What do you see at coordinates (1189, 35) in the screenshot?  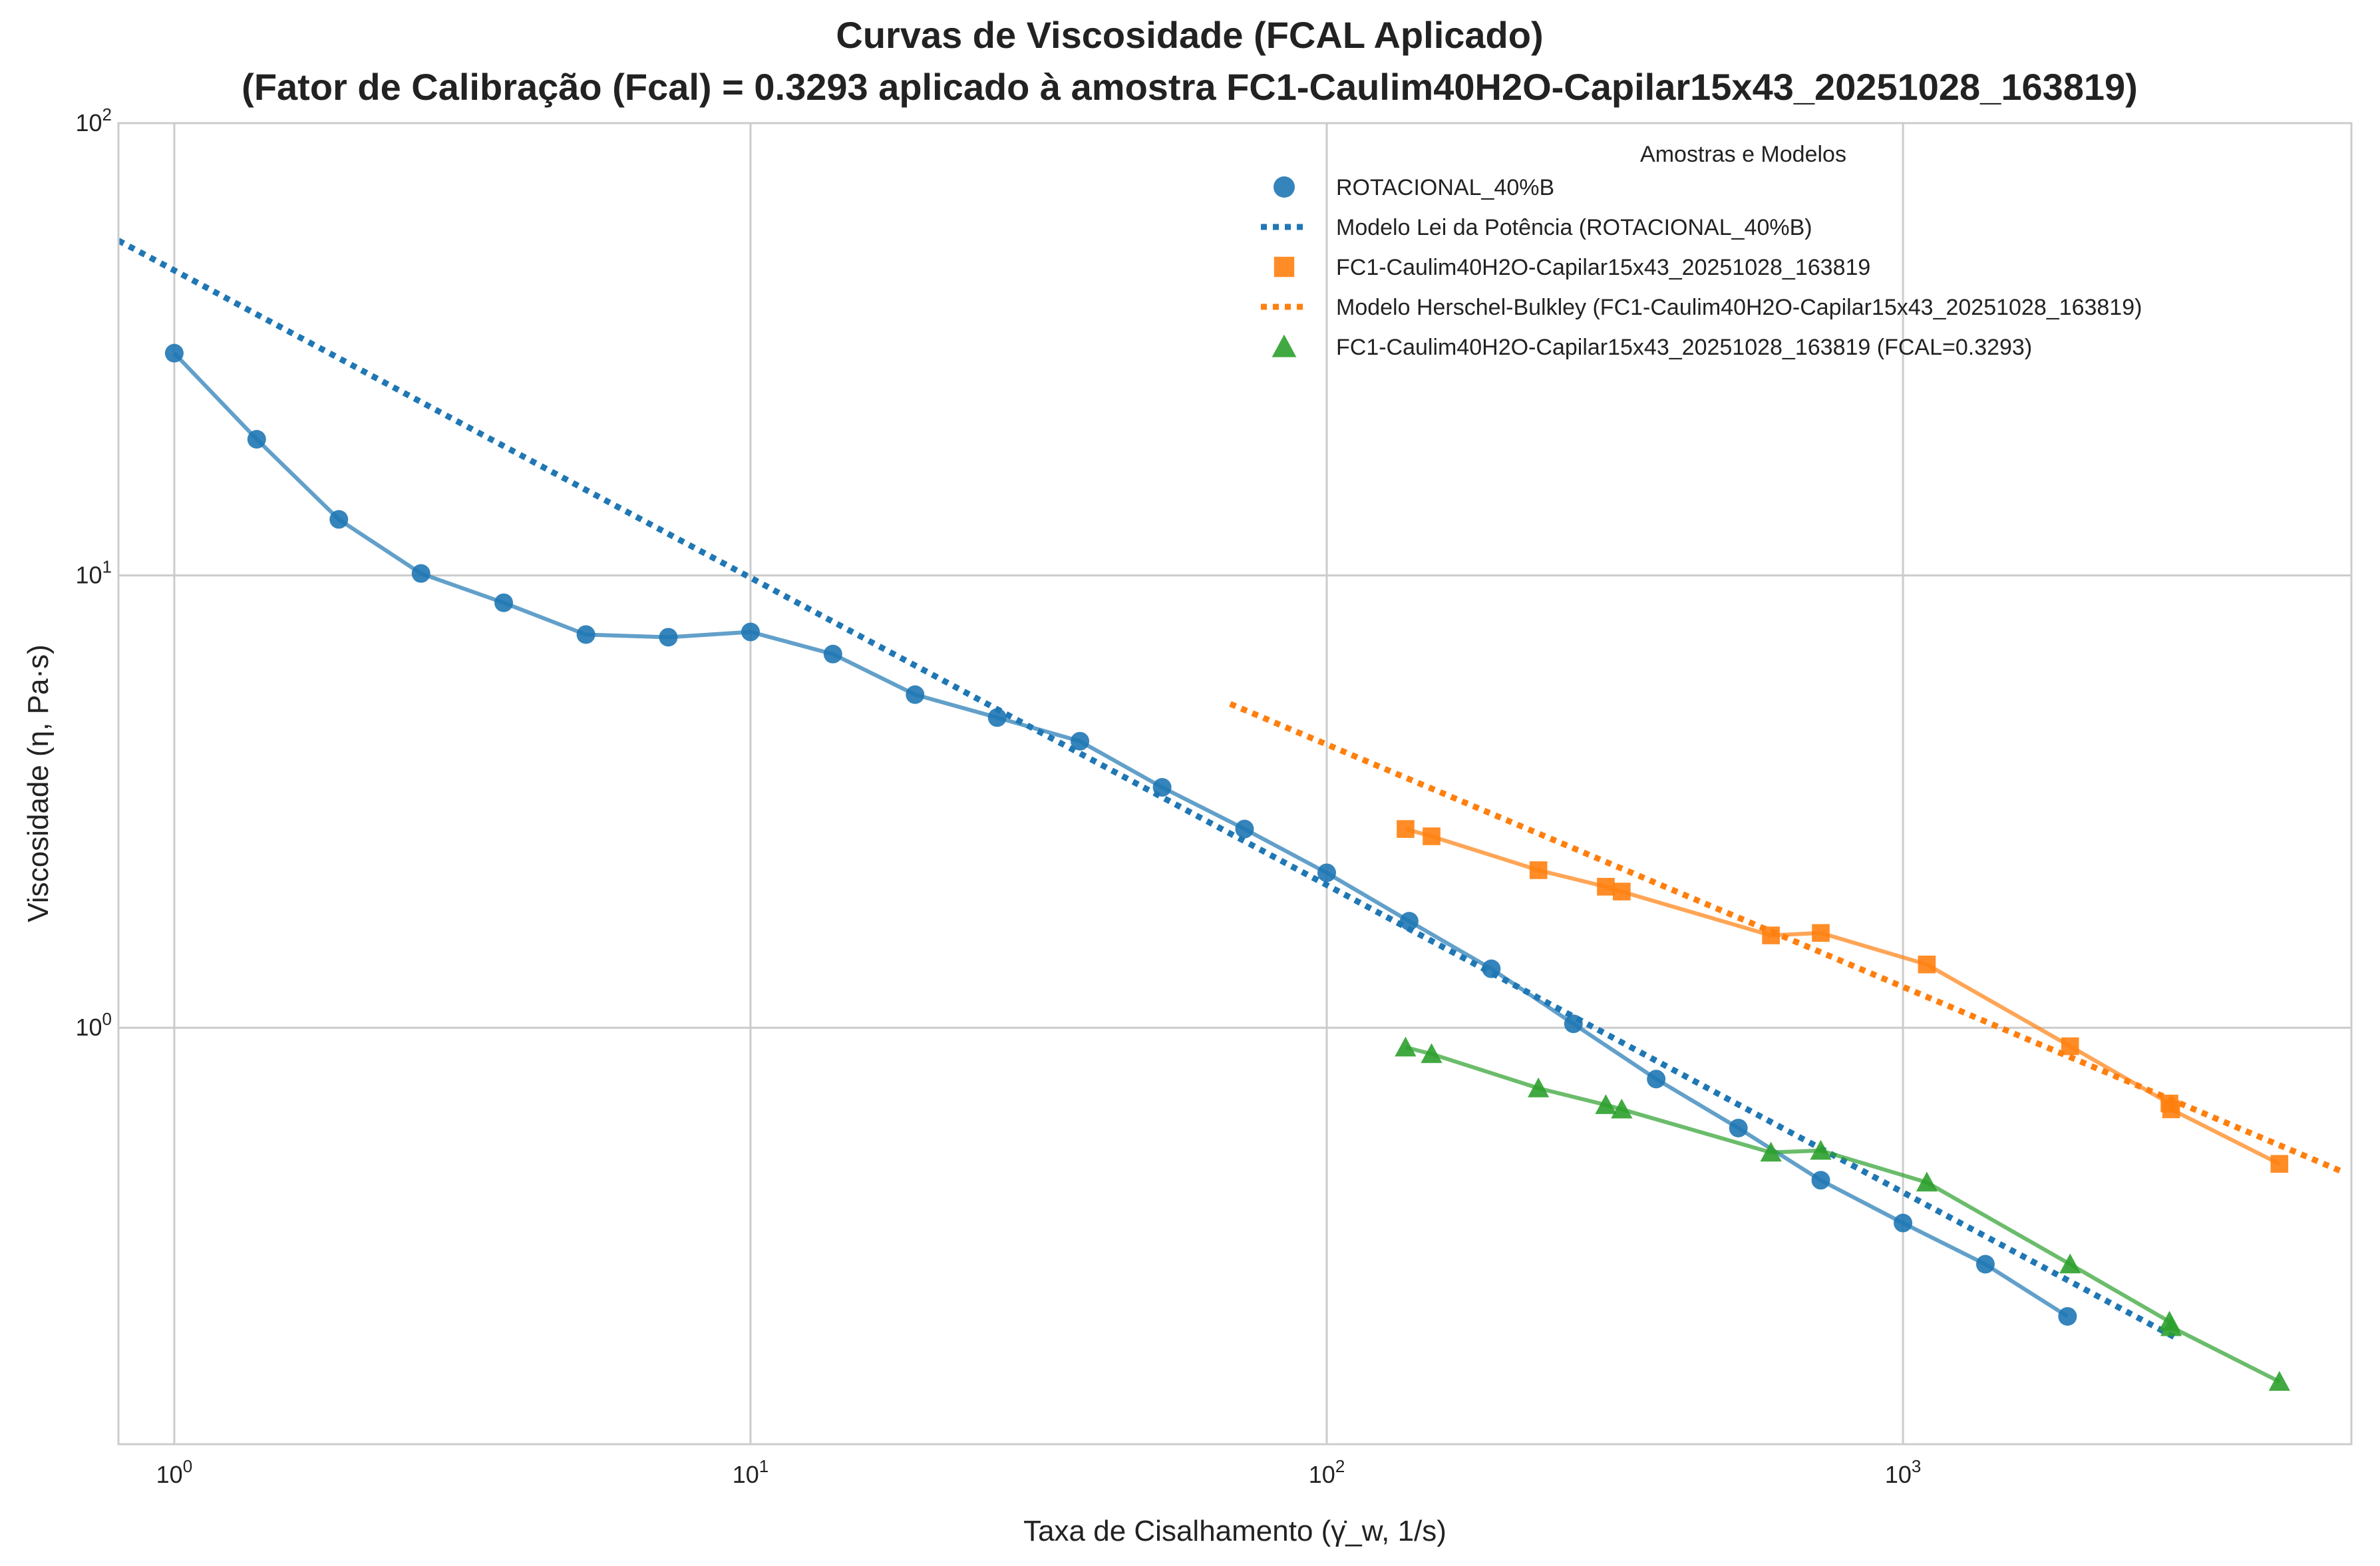 I see `chart-title: Curvas de Viscosidade (FCAL Aplicado)` at bounding box center [1189, 35].